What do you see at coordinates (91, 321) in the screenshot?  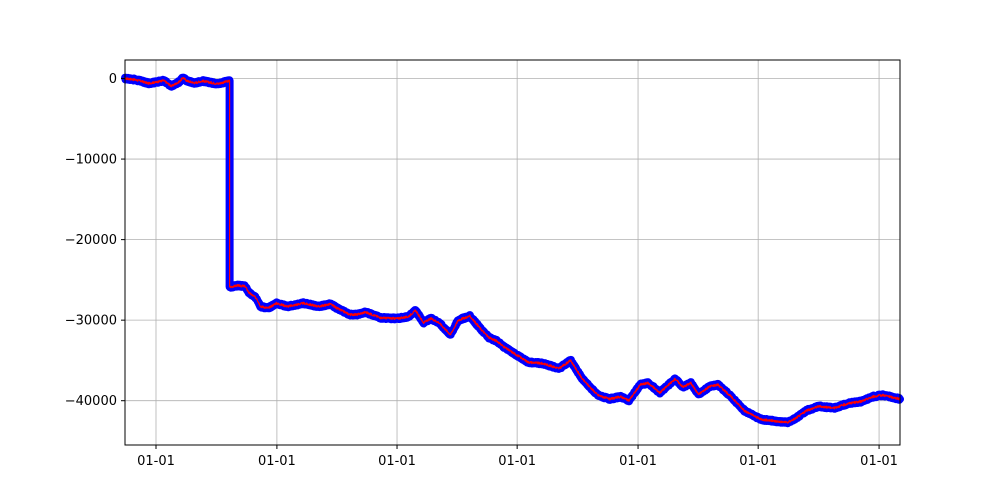 I see `y-tick-label: −30000` at bounding box center [91, 321].